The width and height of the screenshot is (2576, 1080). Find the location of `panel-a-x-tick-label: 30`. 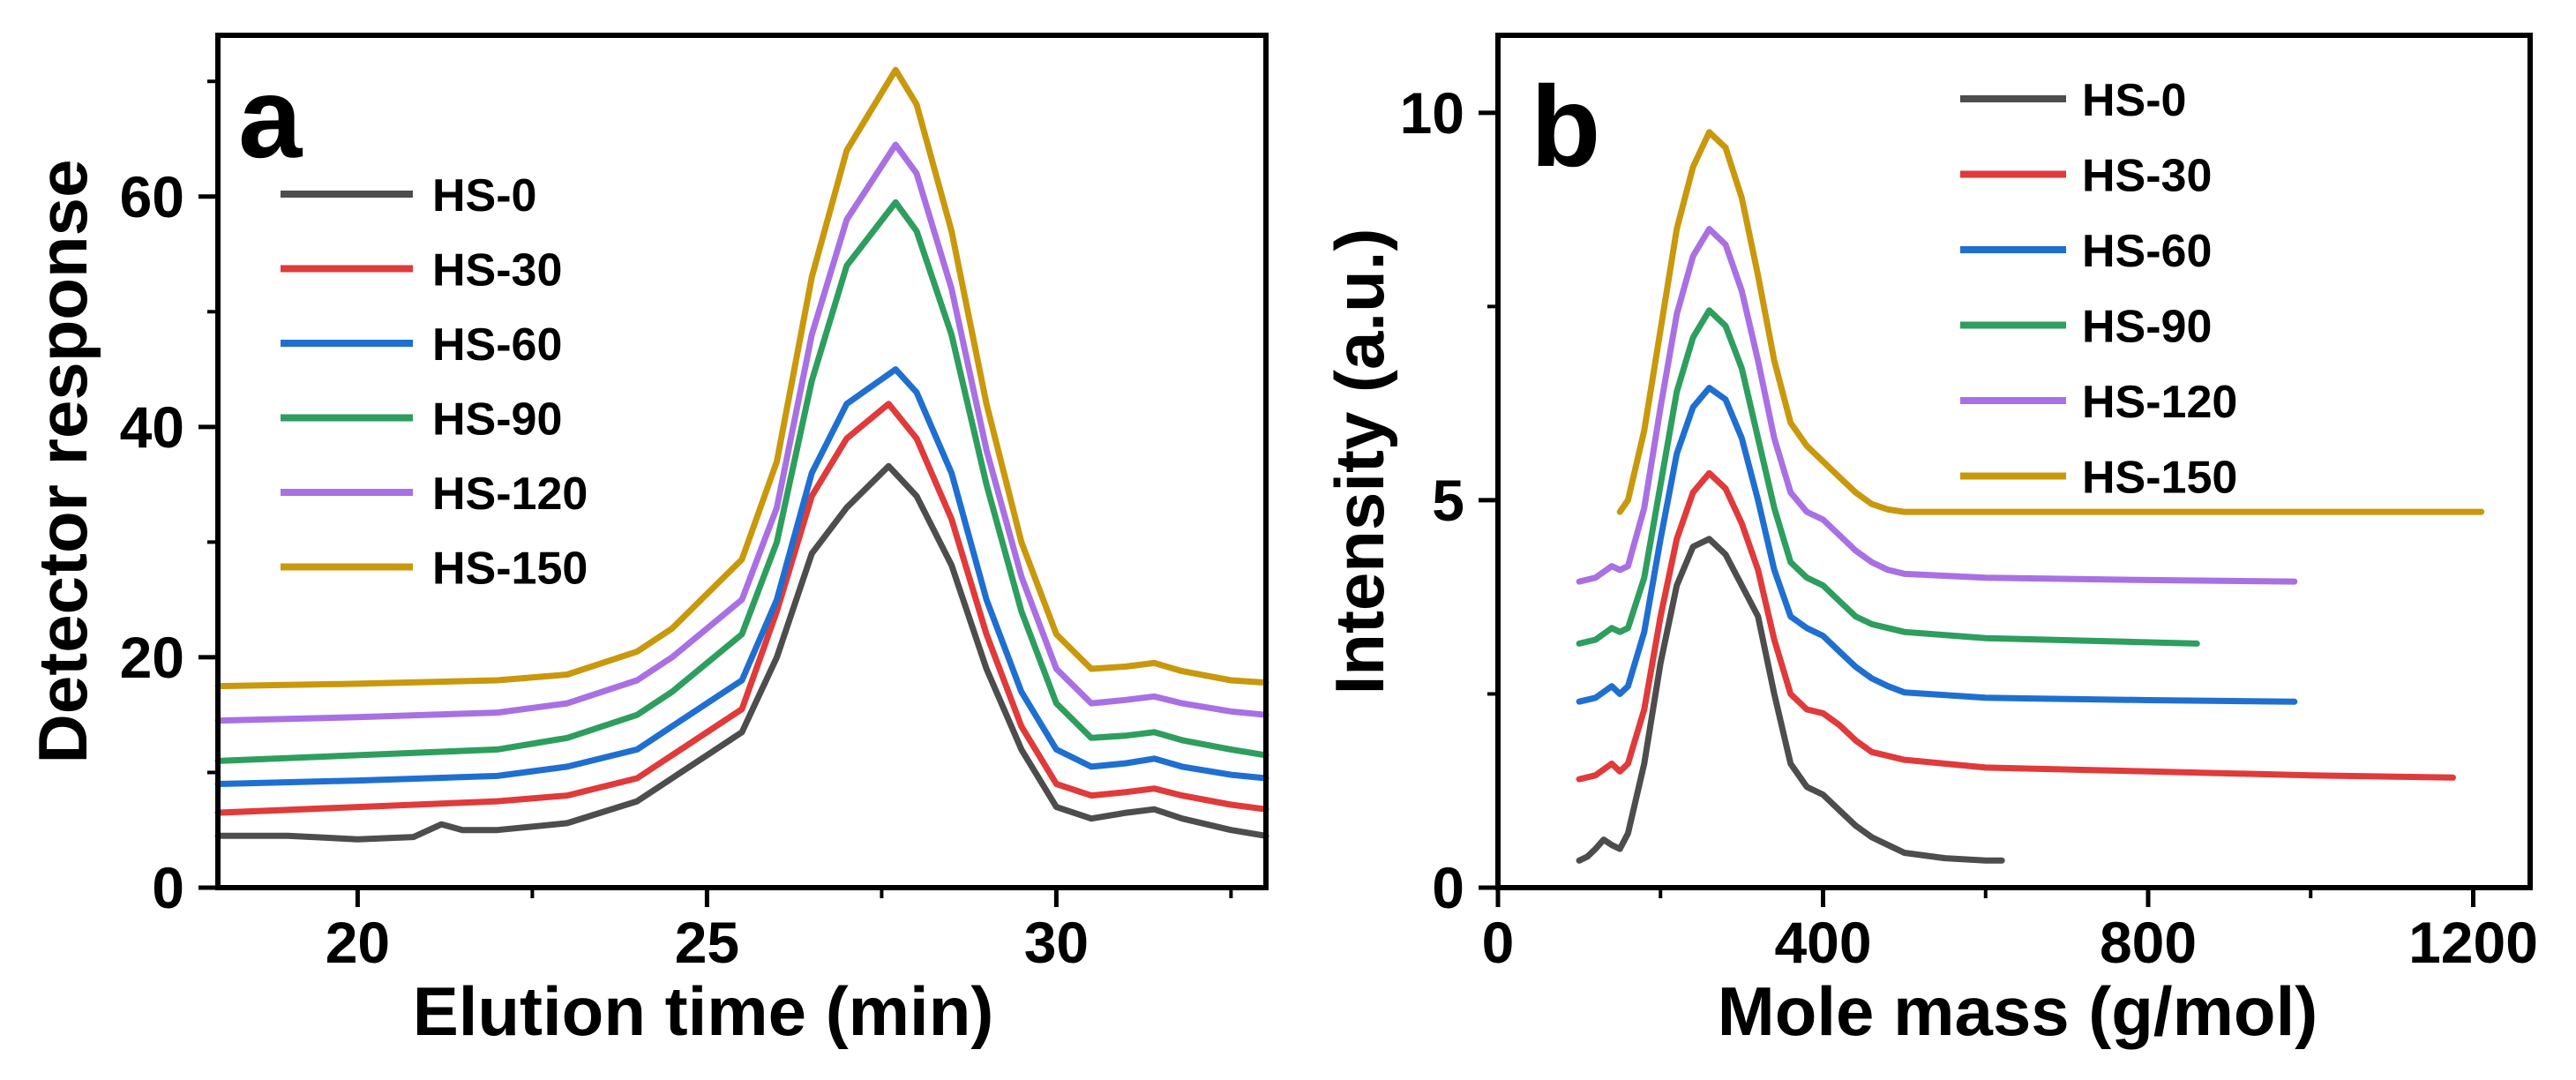

panel-a-x-tick-label: 30 is located at coordinates (1056, 942).